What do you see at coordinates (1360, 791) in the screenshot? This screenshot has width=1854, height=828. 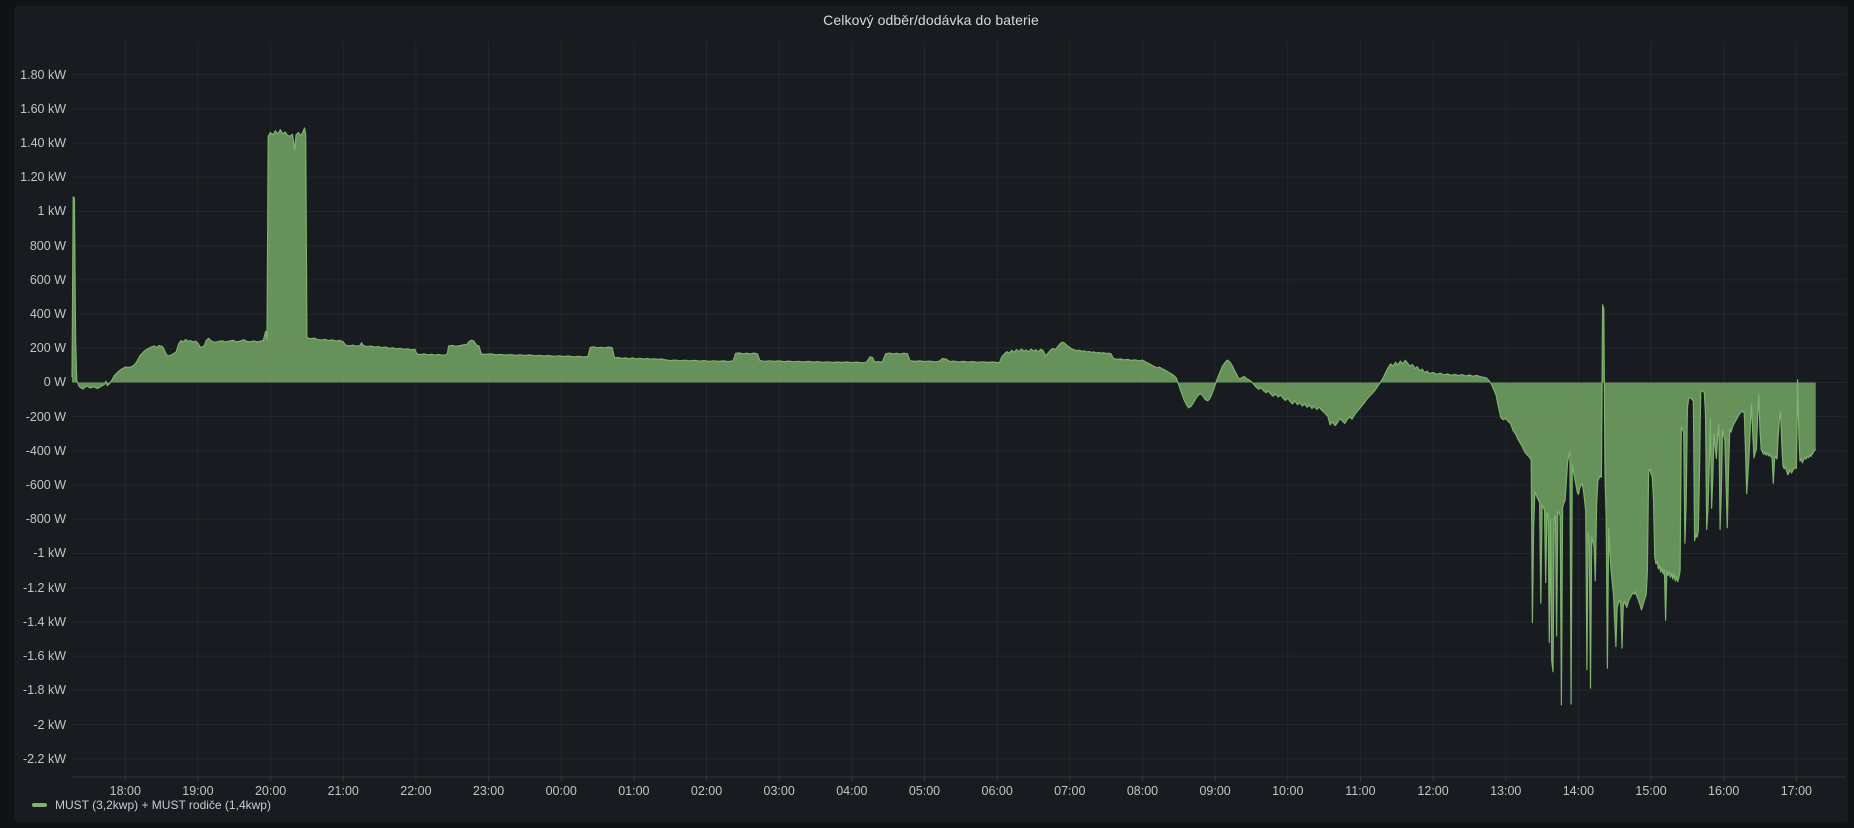 I see `x-tick-label: 11:00` at bounding box center [1360, 791].